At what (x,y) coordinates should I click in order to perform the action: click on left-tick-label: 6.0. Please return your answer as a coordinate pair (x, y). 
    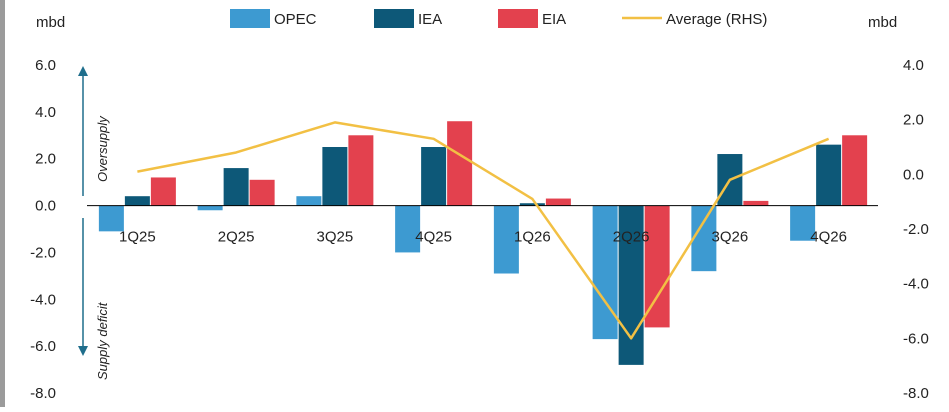
    Looking at the image, I should click on (45, 65).